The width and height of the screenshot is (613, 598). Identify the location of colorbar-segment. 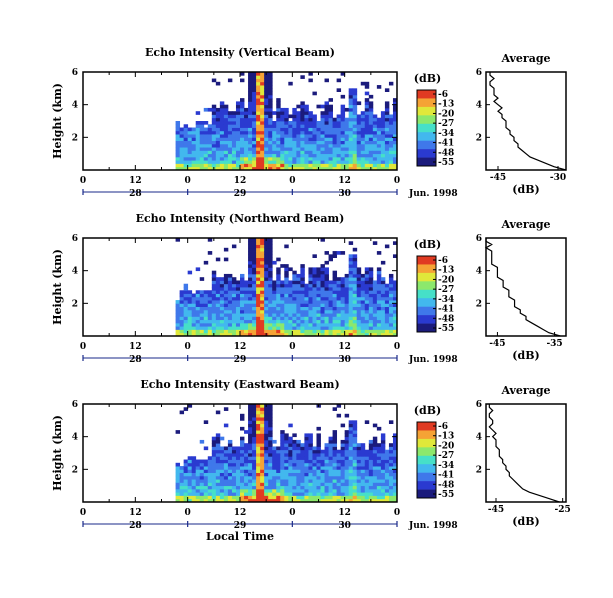
(426, 460).